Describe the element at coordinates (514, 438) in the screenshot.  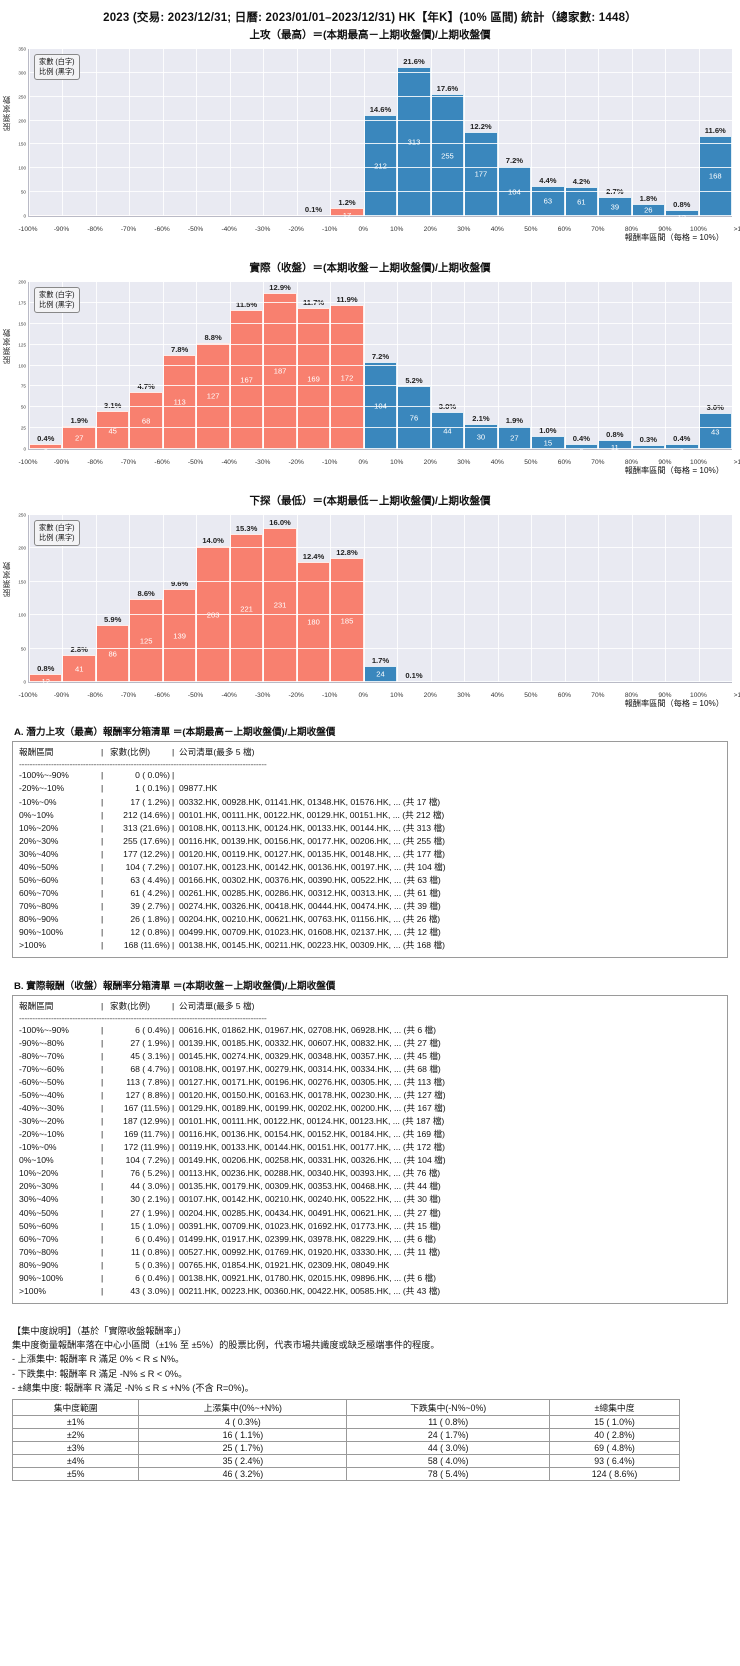
I see `bar-count-label: 27` at that location.